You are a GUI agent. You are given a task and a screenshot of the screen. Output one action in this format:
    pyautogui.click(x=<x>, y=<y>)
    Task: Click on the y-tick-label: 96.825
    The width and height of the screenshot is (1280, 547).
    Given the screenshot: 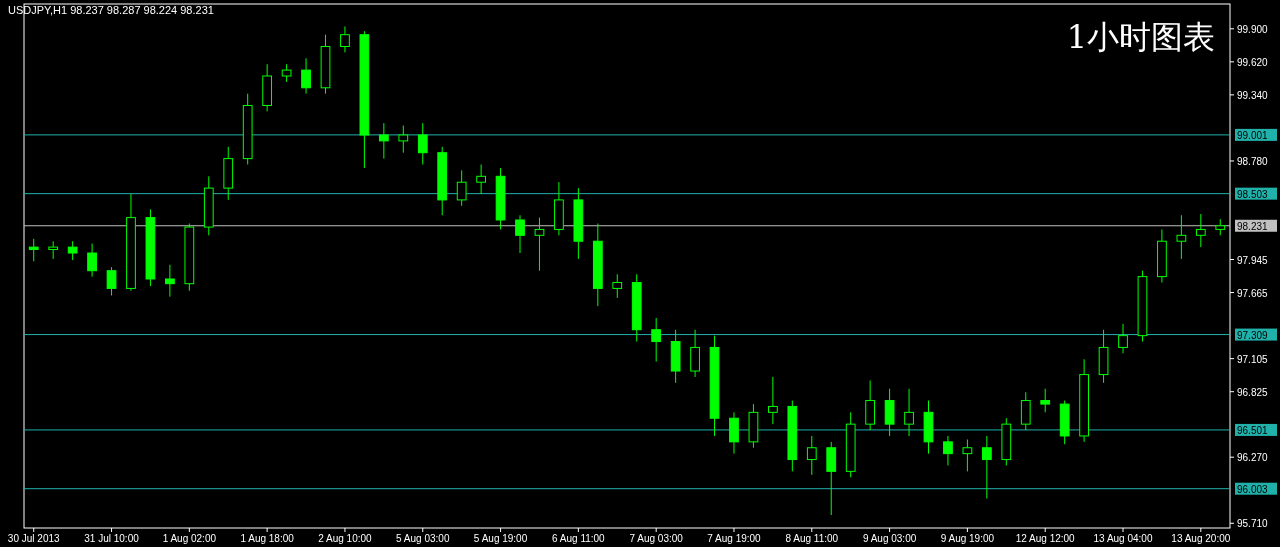 What is the action you would take?
    pyautogui.click(x=1253, y=392)
    